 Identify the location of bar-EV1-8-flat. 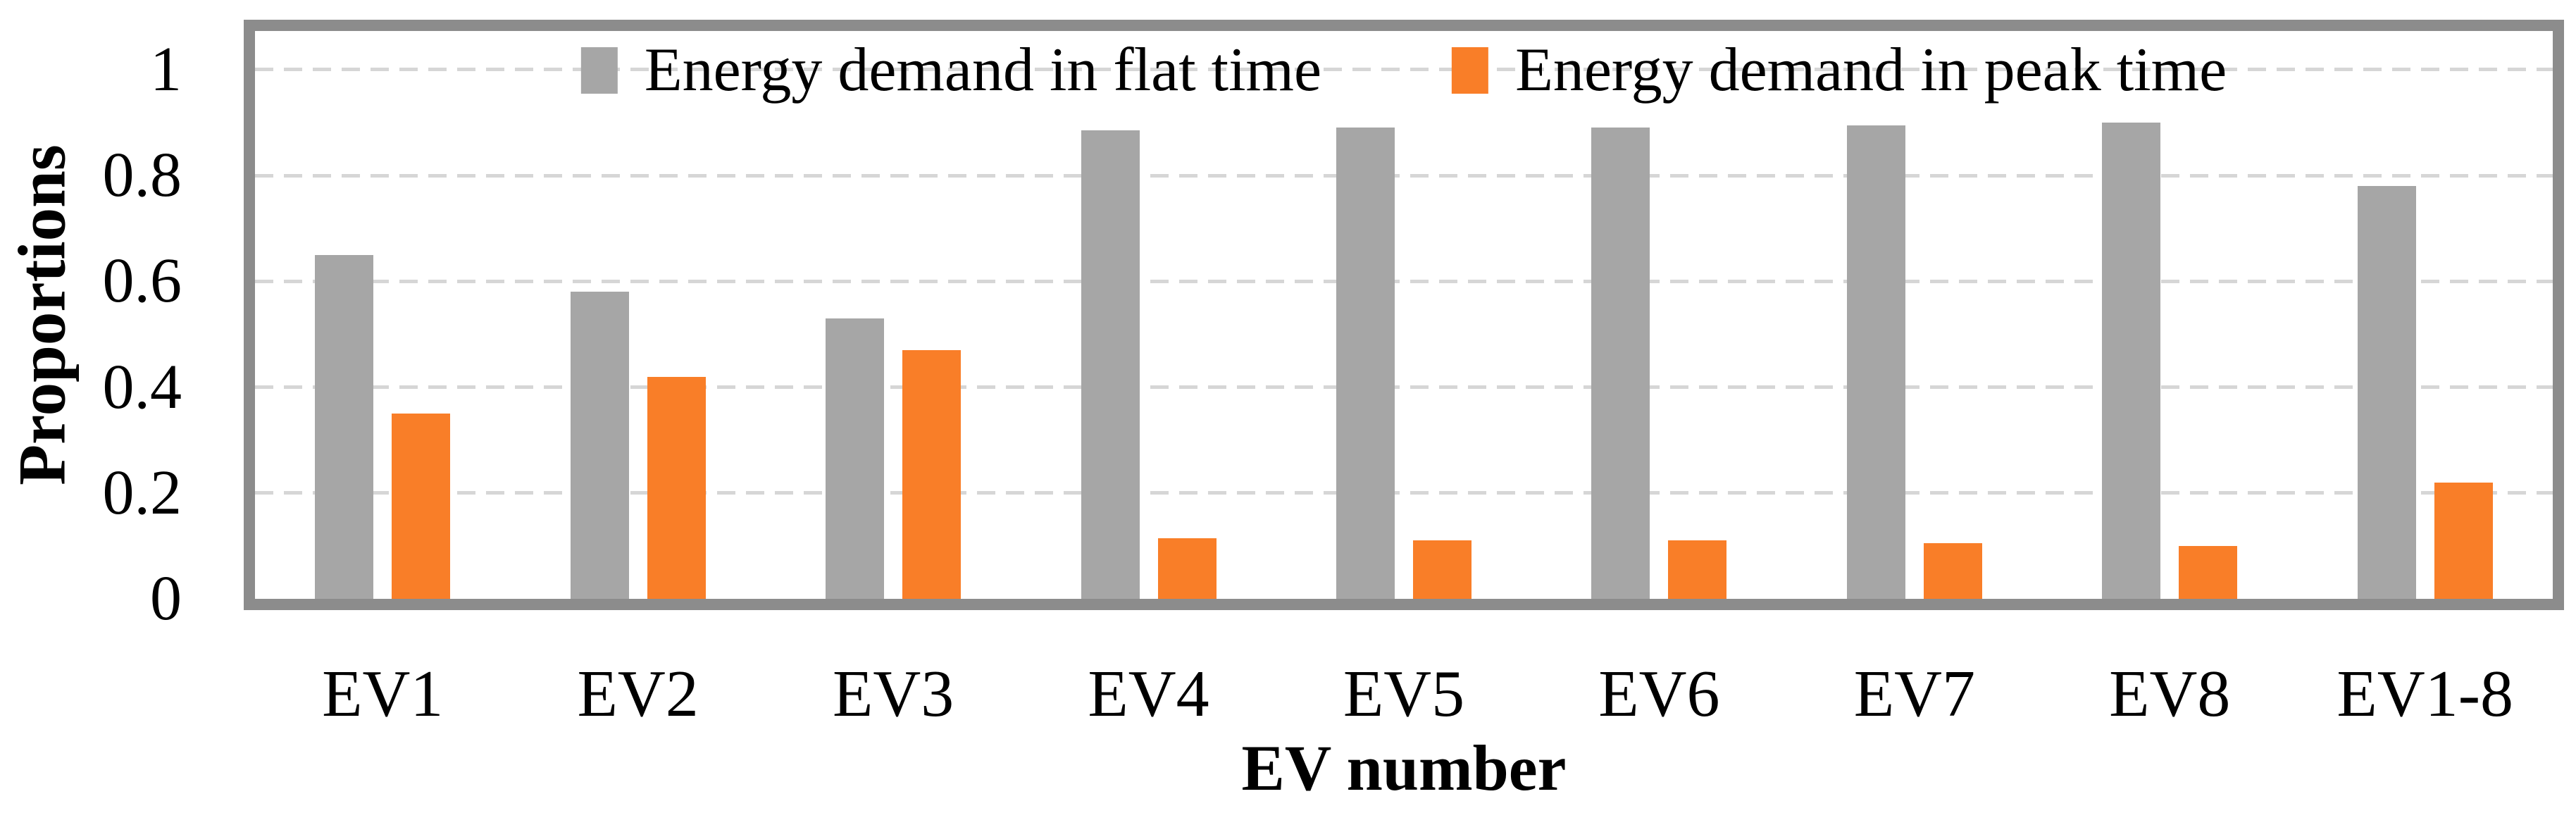
(2386, 393).